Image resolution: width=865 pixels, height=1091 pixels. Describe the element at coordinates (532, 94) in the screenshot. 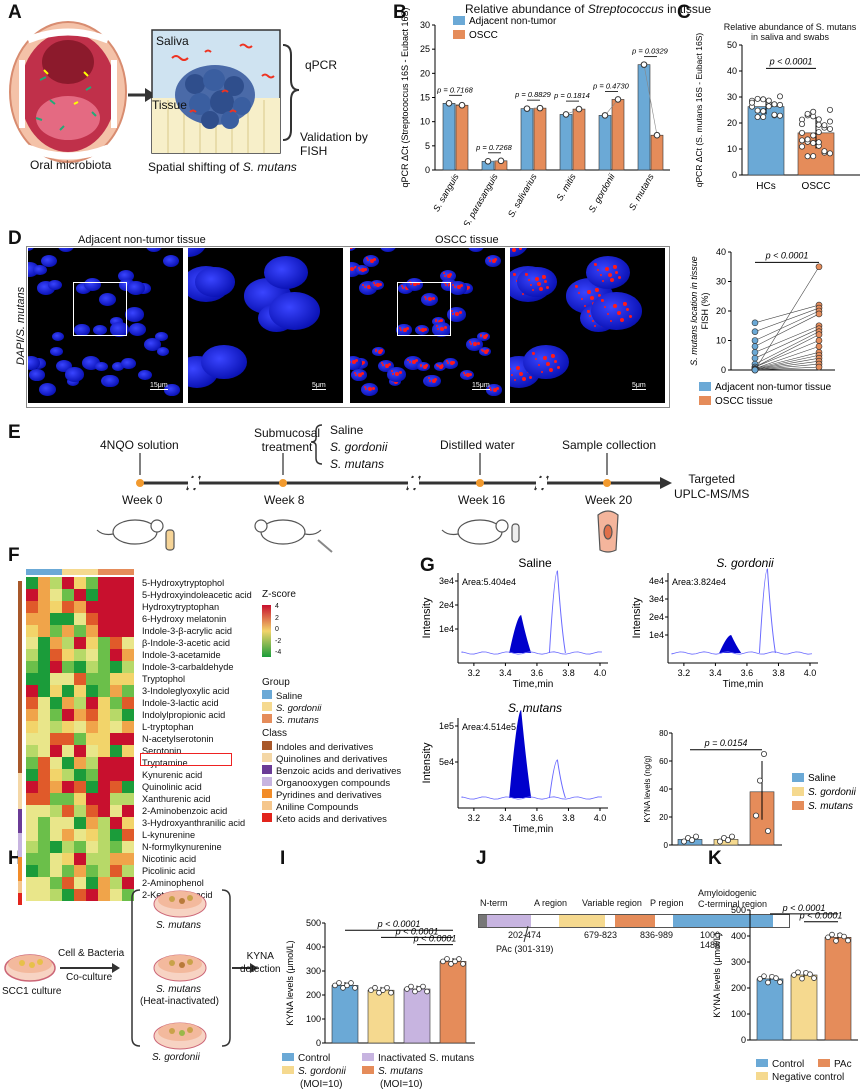

I see `p-value-label: p = 0.8829` at that location.